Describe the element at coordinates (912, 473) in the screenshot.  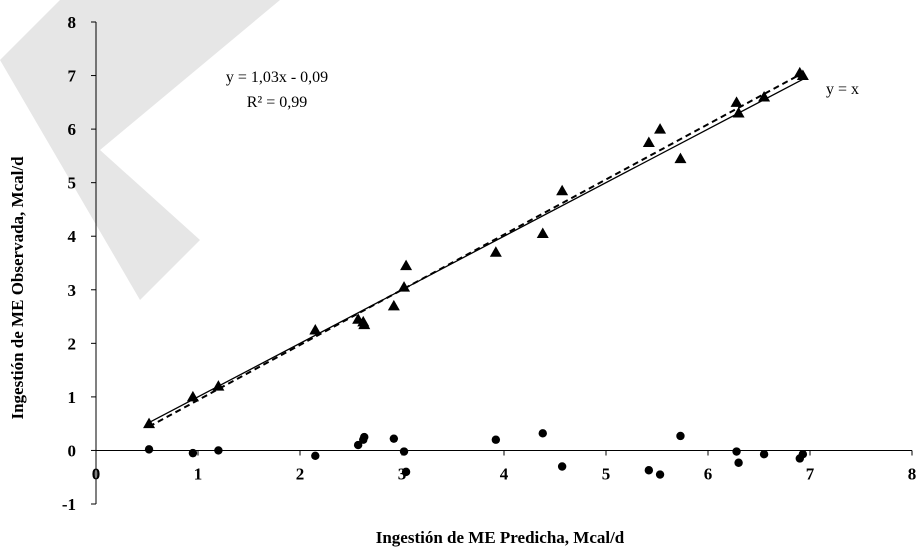
I see `x-tick-label: 8` at that location.